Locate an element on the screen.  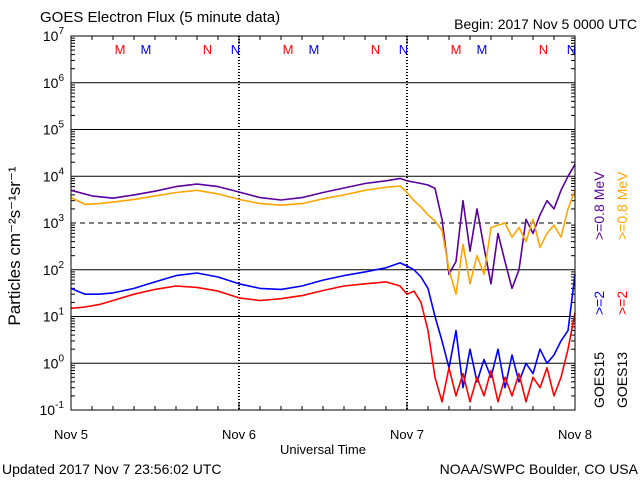
x-tick-label: Nov 8 is located at coordinates (575, 434).